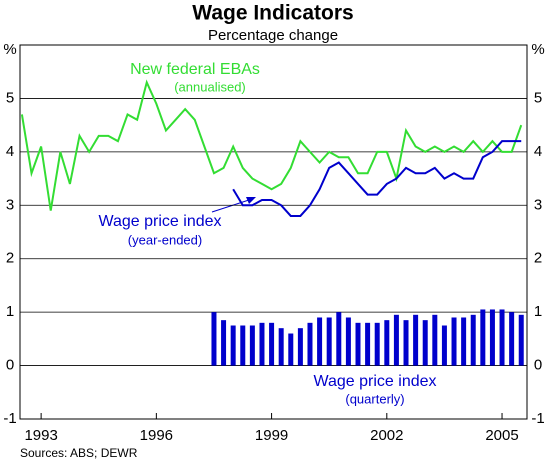 The height and width of the screenshot is (463, 546). I want to click on y-tick-label: 5, so click(10, 97).